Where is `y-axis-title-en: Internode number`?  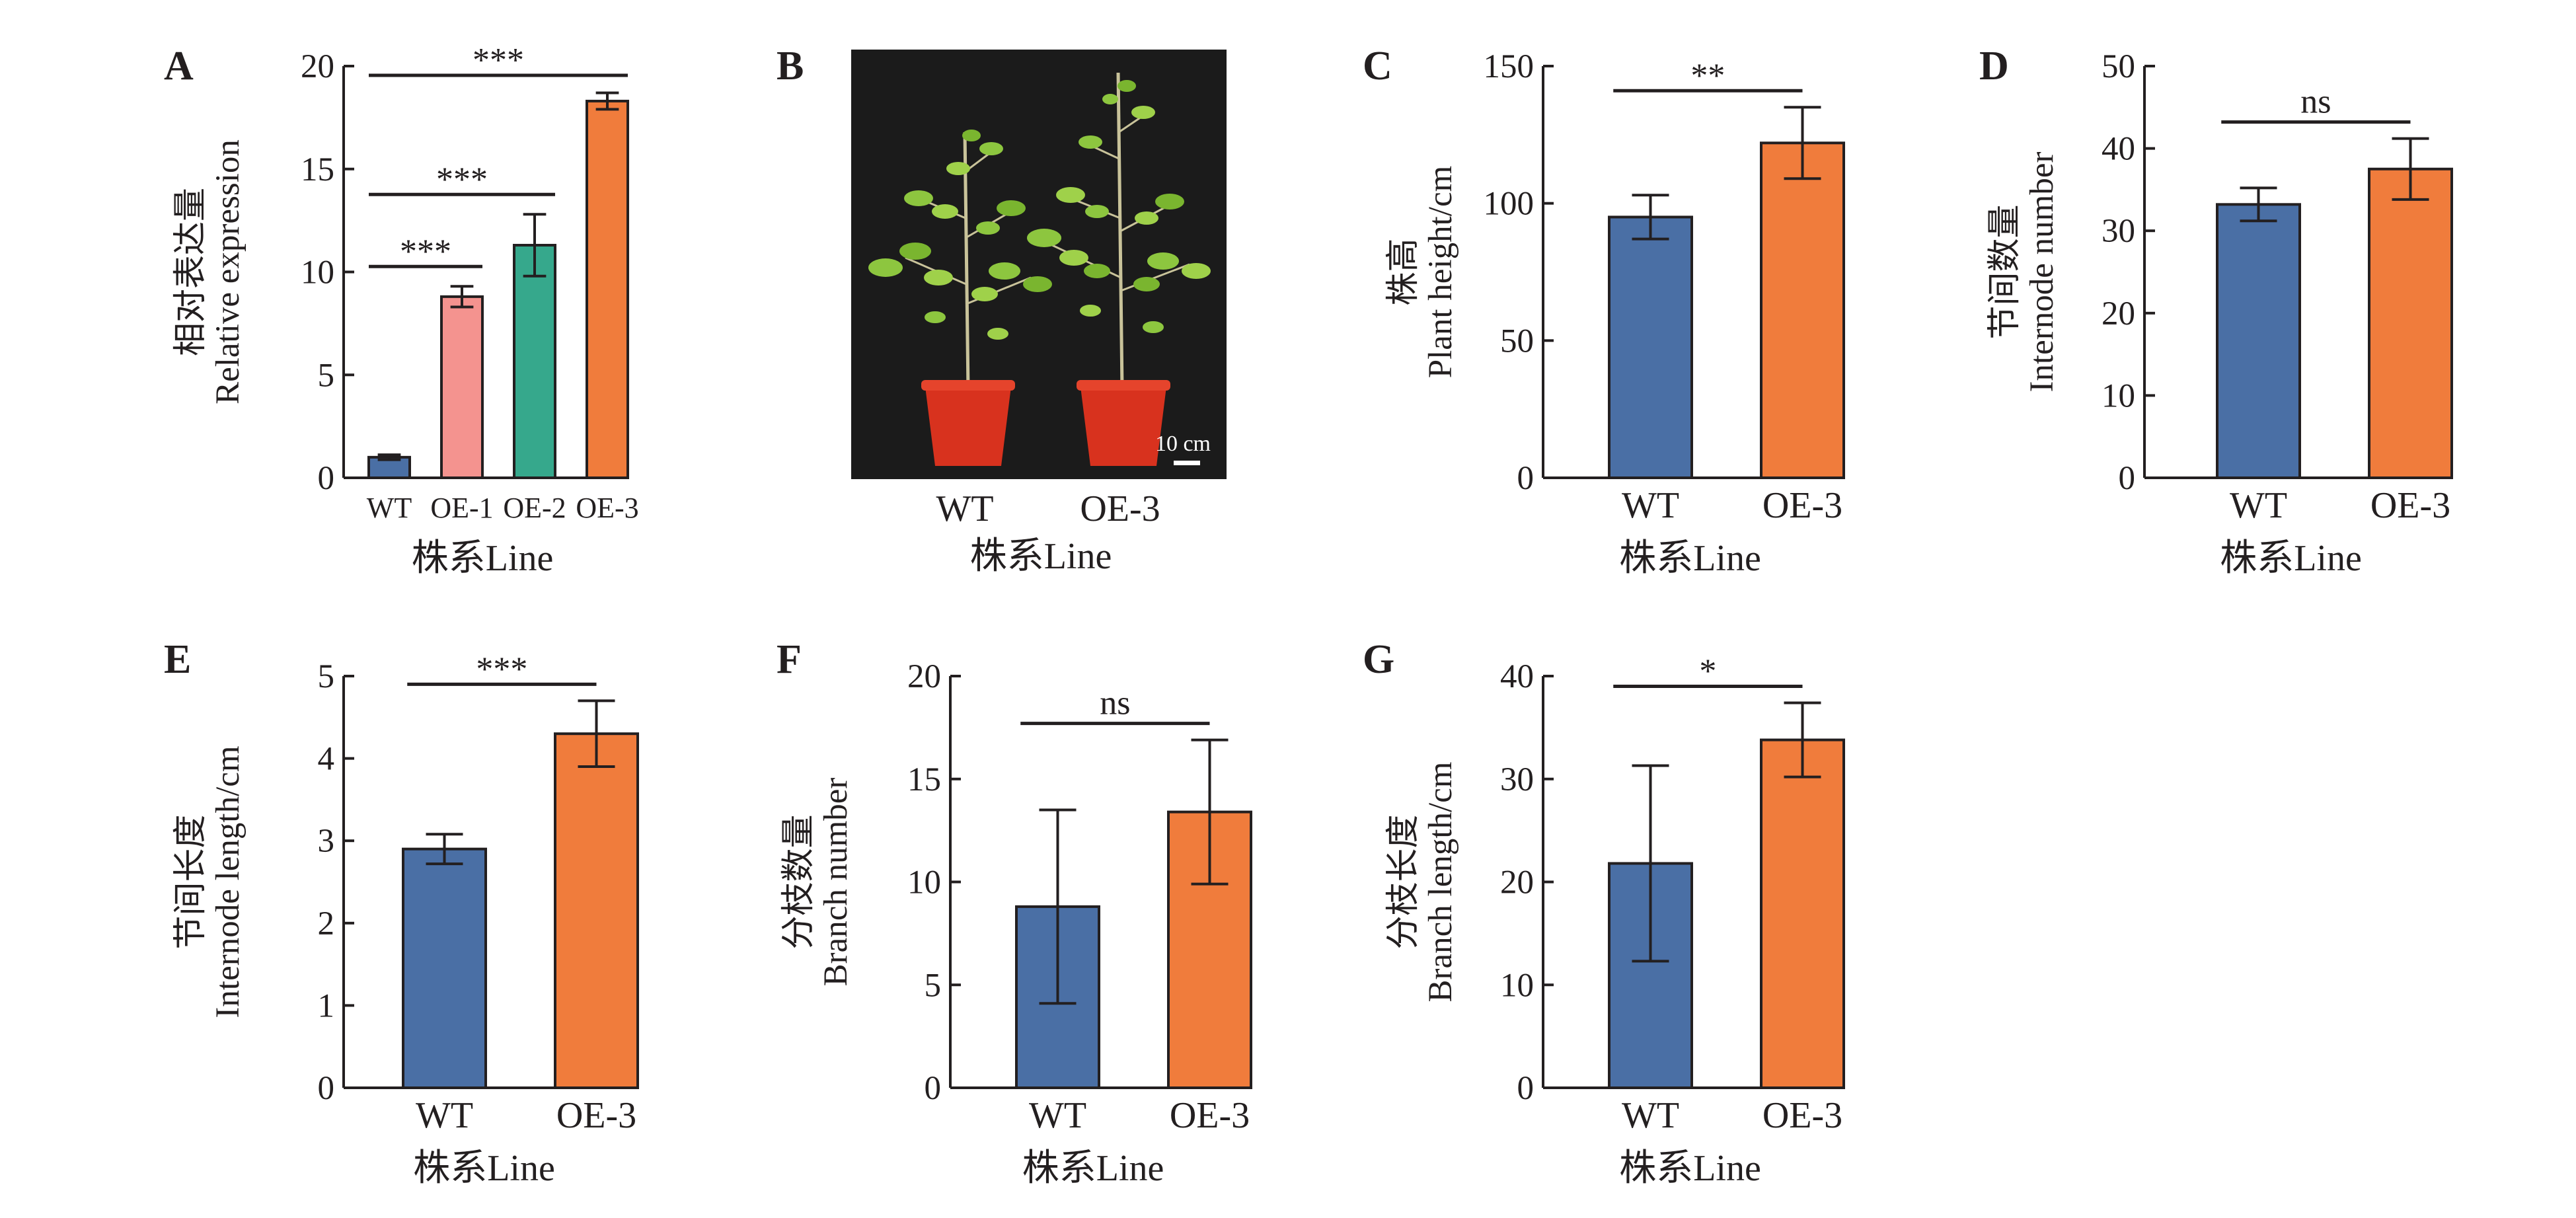
y-axis-title-en: Internode number is located at coordinates (2042, 272).